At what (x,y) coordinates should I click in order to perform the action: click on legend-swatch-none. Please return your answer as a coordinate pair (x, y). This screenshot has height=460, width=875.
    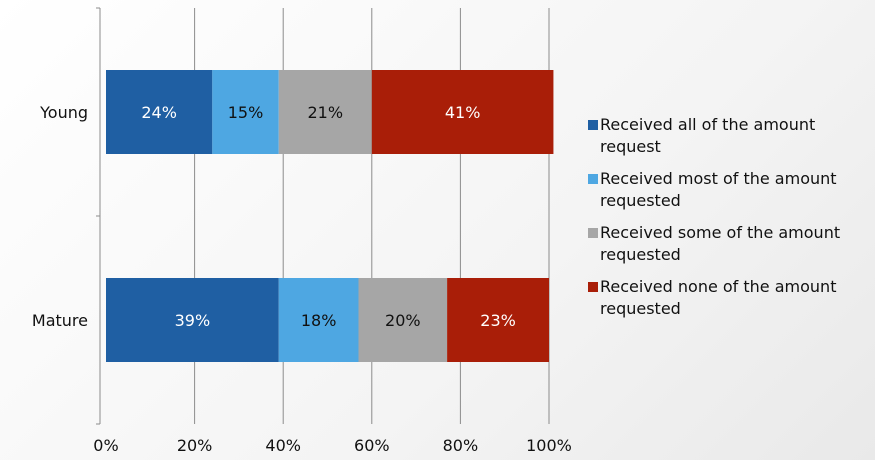
    Looking at the image, I should click on (593, 287).